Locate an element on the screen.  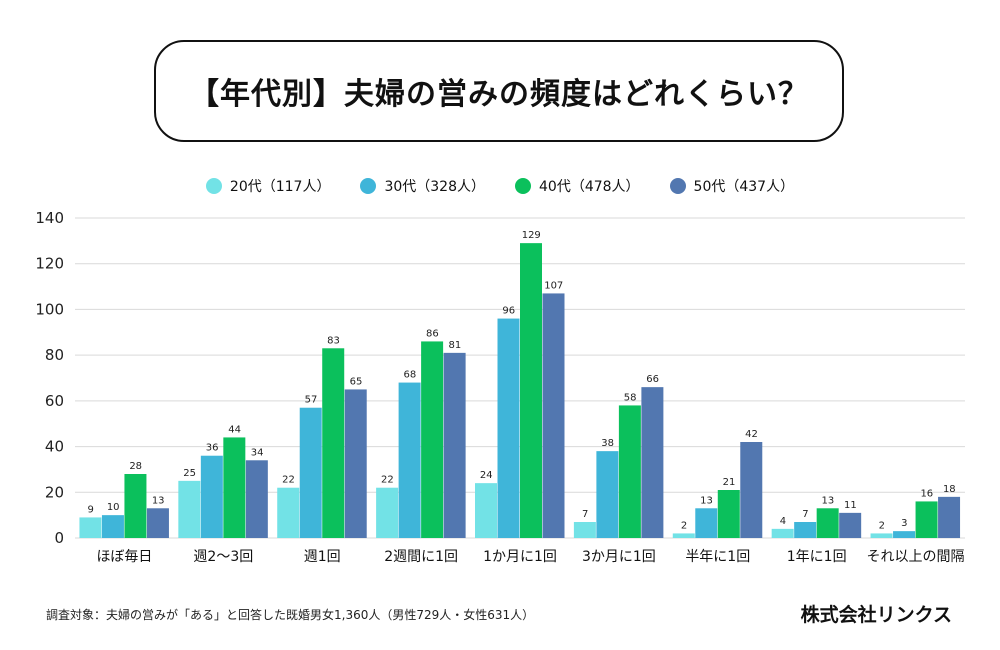
data-label: 38 is located at coordinates (607, 443).